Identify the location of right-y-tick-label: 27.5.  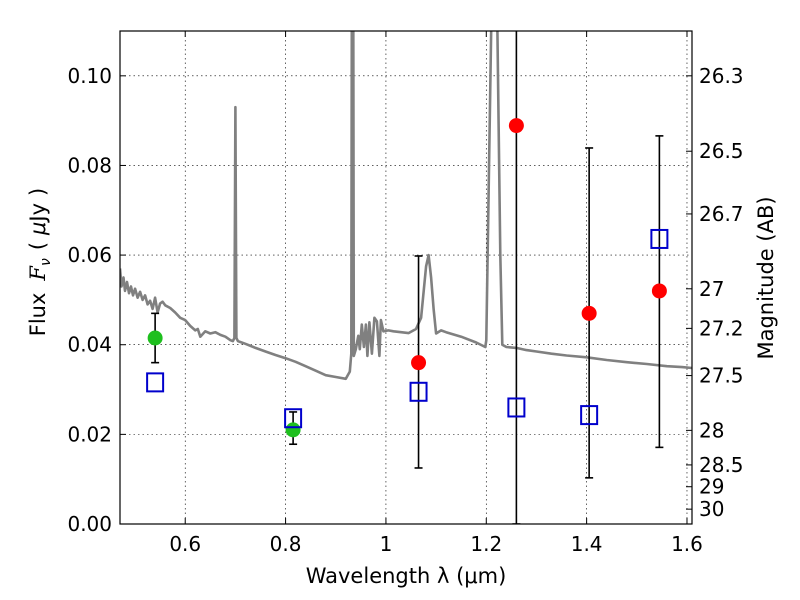
(721, 376).